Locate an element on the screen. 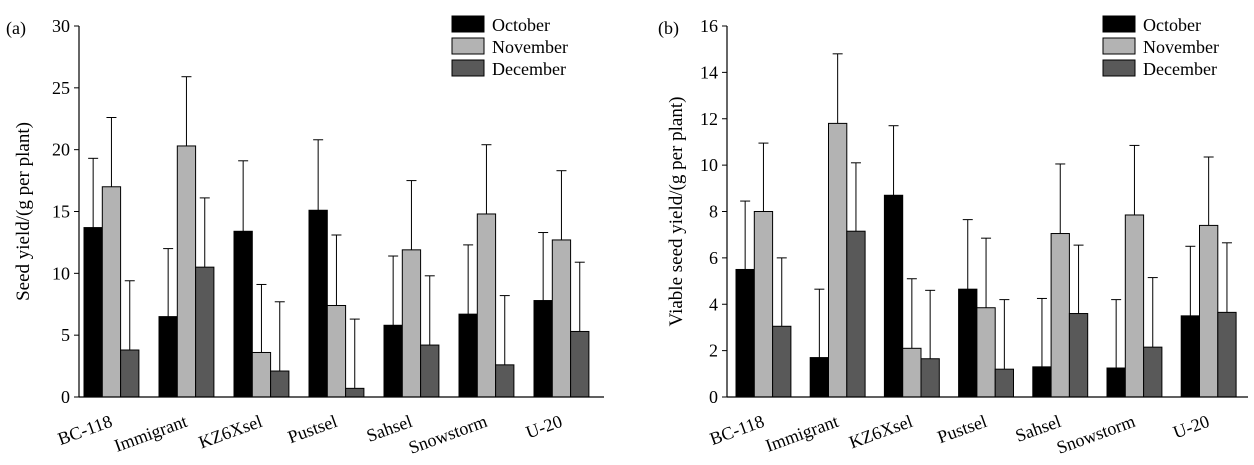 This screenshot has width=1254, height=465. y-tick-label: 0 is located at coordinates (713, 397).